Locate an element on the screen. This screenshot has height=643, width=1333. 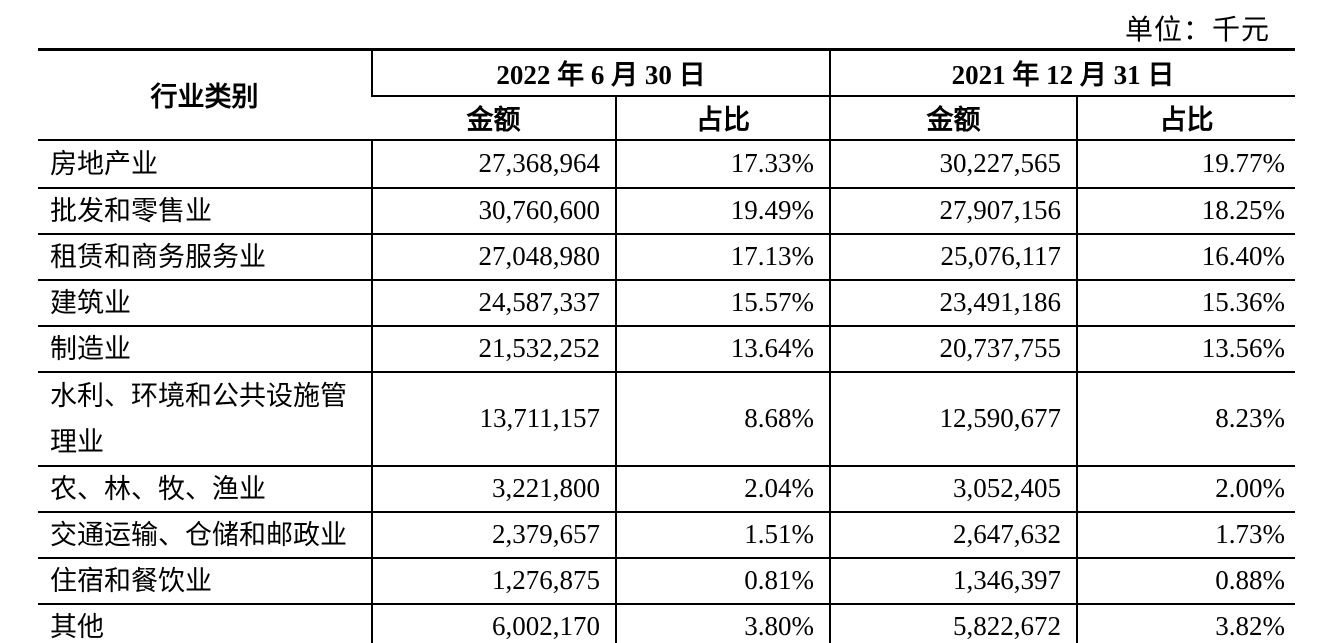
amount-subheader-2022: 金额 is located at coordinates (494, 117).